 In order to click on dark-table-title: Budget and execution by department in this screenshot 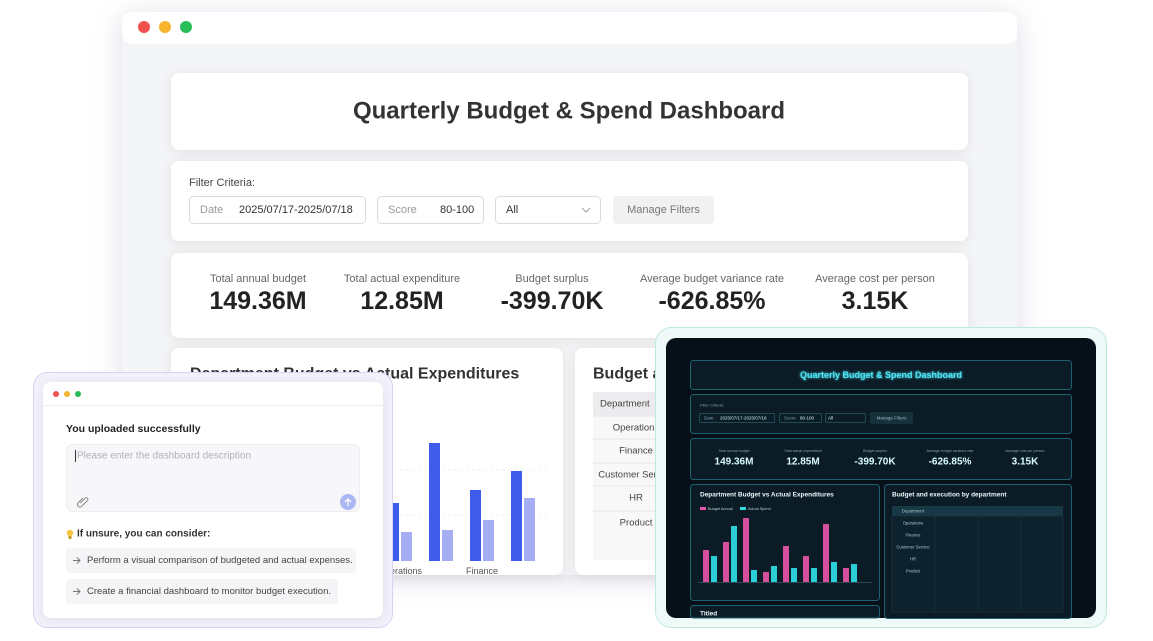, I will do `click(949, 495)`.